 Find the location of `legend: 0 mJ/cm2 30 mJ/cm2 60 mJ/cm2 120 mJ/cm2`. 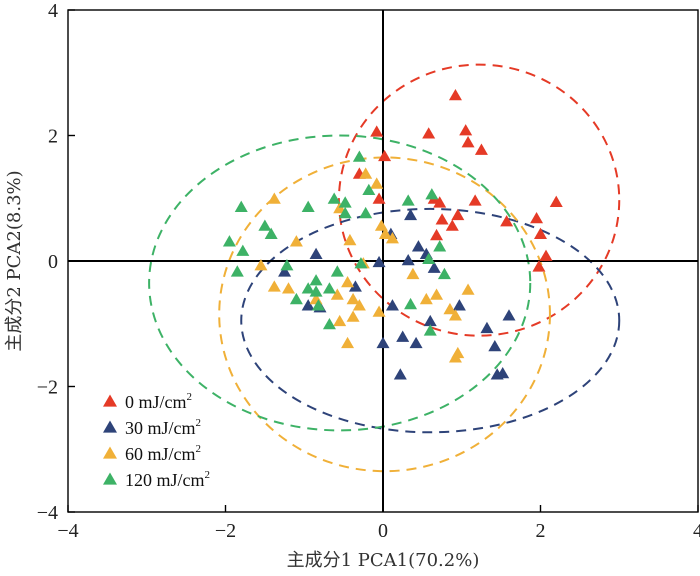

legend: 0 mJ/cm2 30 mJ/cm2 60 mJ/cm2 120 mJ/cm2 is located at coordinates (156, 440).